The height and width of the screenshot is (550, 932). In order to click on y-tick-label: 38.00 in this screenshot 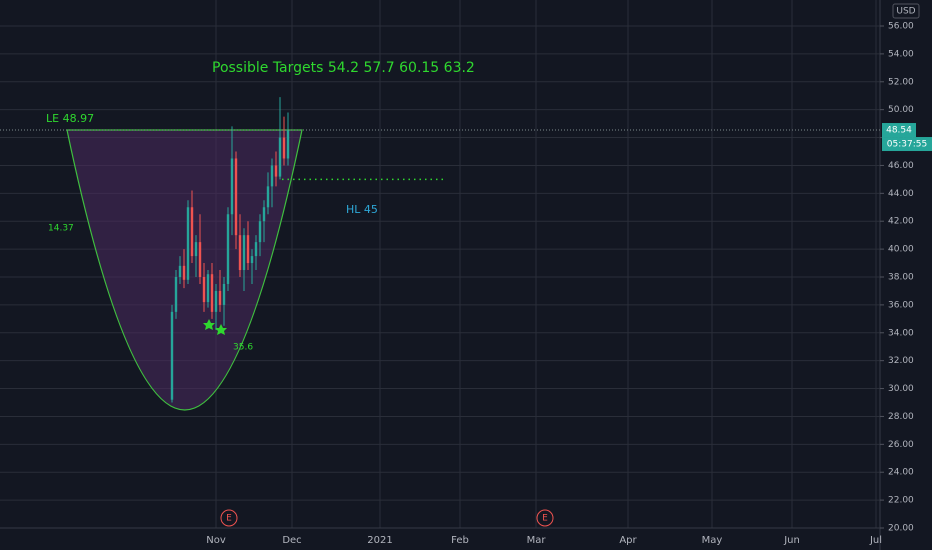, I will do `click(901, 278)`.